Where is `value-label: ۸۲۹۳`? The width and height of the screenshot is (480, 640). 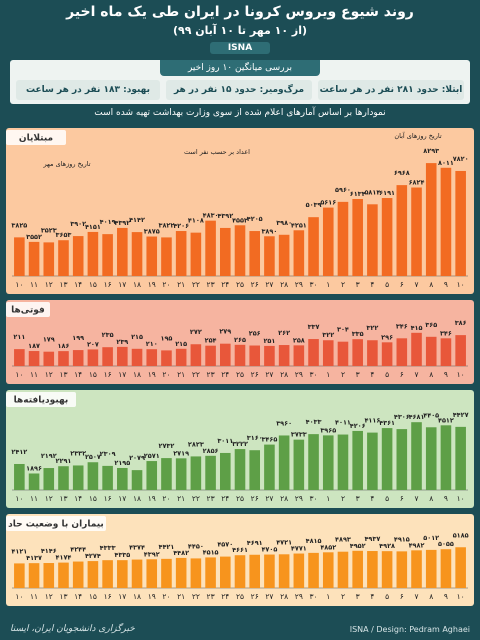
value-label: ۸۲۹۳ is located at coordinates (431, 151).